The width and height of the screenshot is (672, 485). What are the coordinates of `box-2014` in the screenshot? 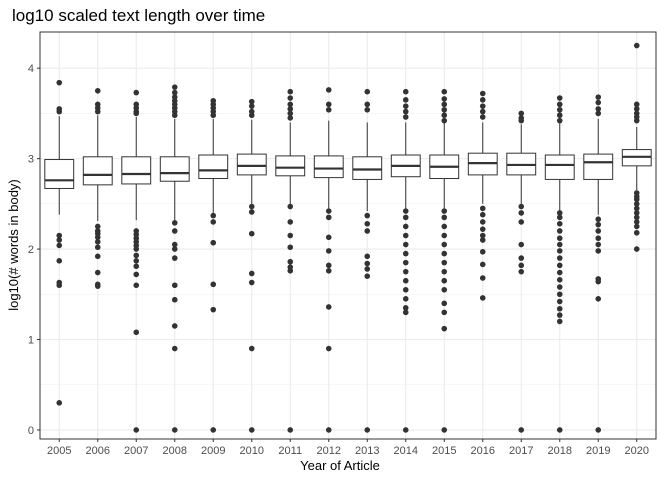 It's located at (405, 260).